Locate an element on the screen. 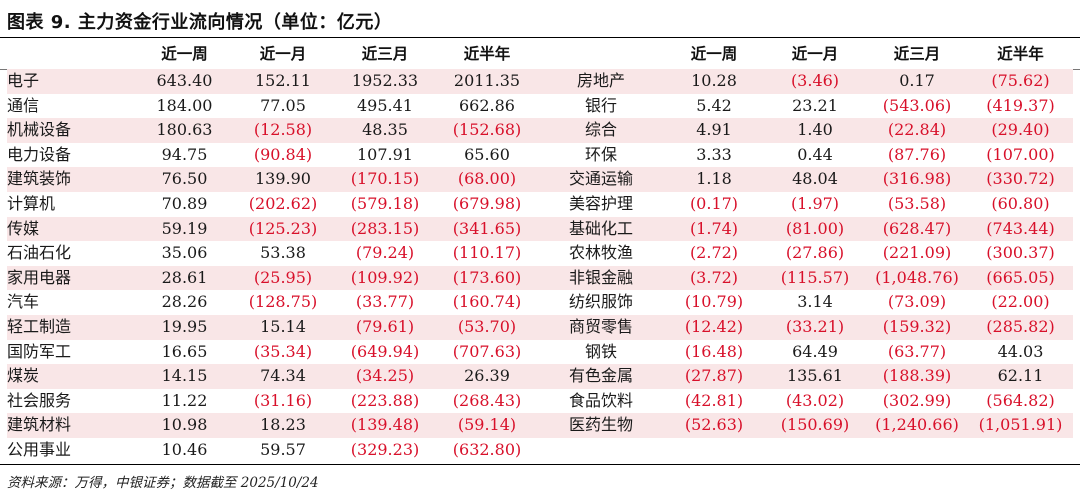 This screenshot has height=496, width=1080. value-cell: 0.44 is located at coordinates (815, 154).